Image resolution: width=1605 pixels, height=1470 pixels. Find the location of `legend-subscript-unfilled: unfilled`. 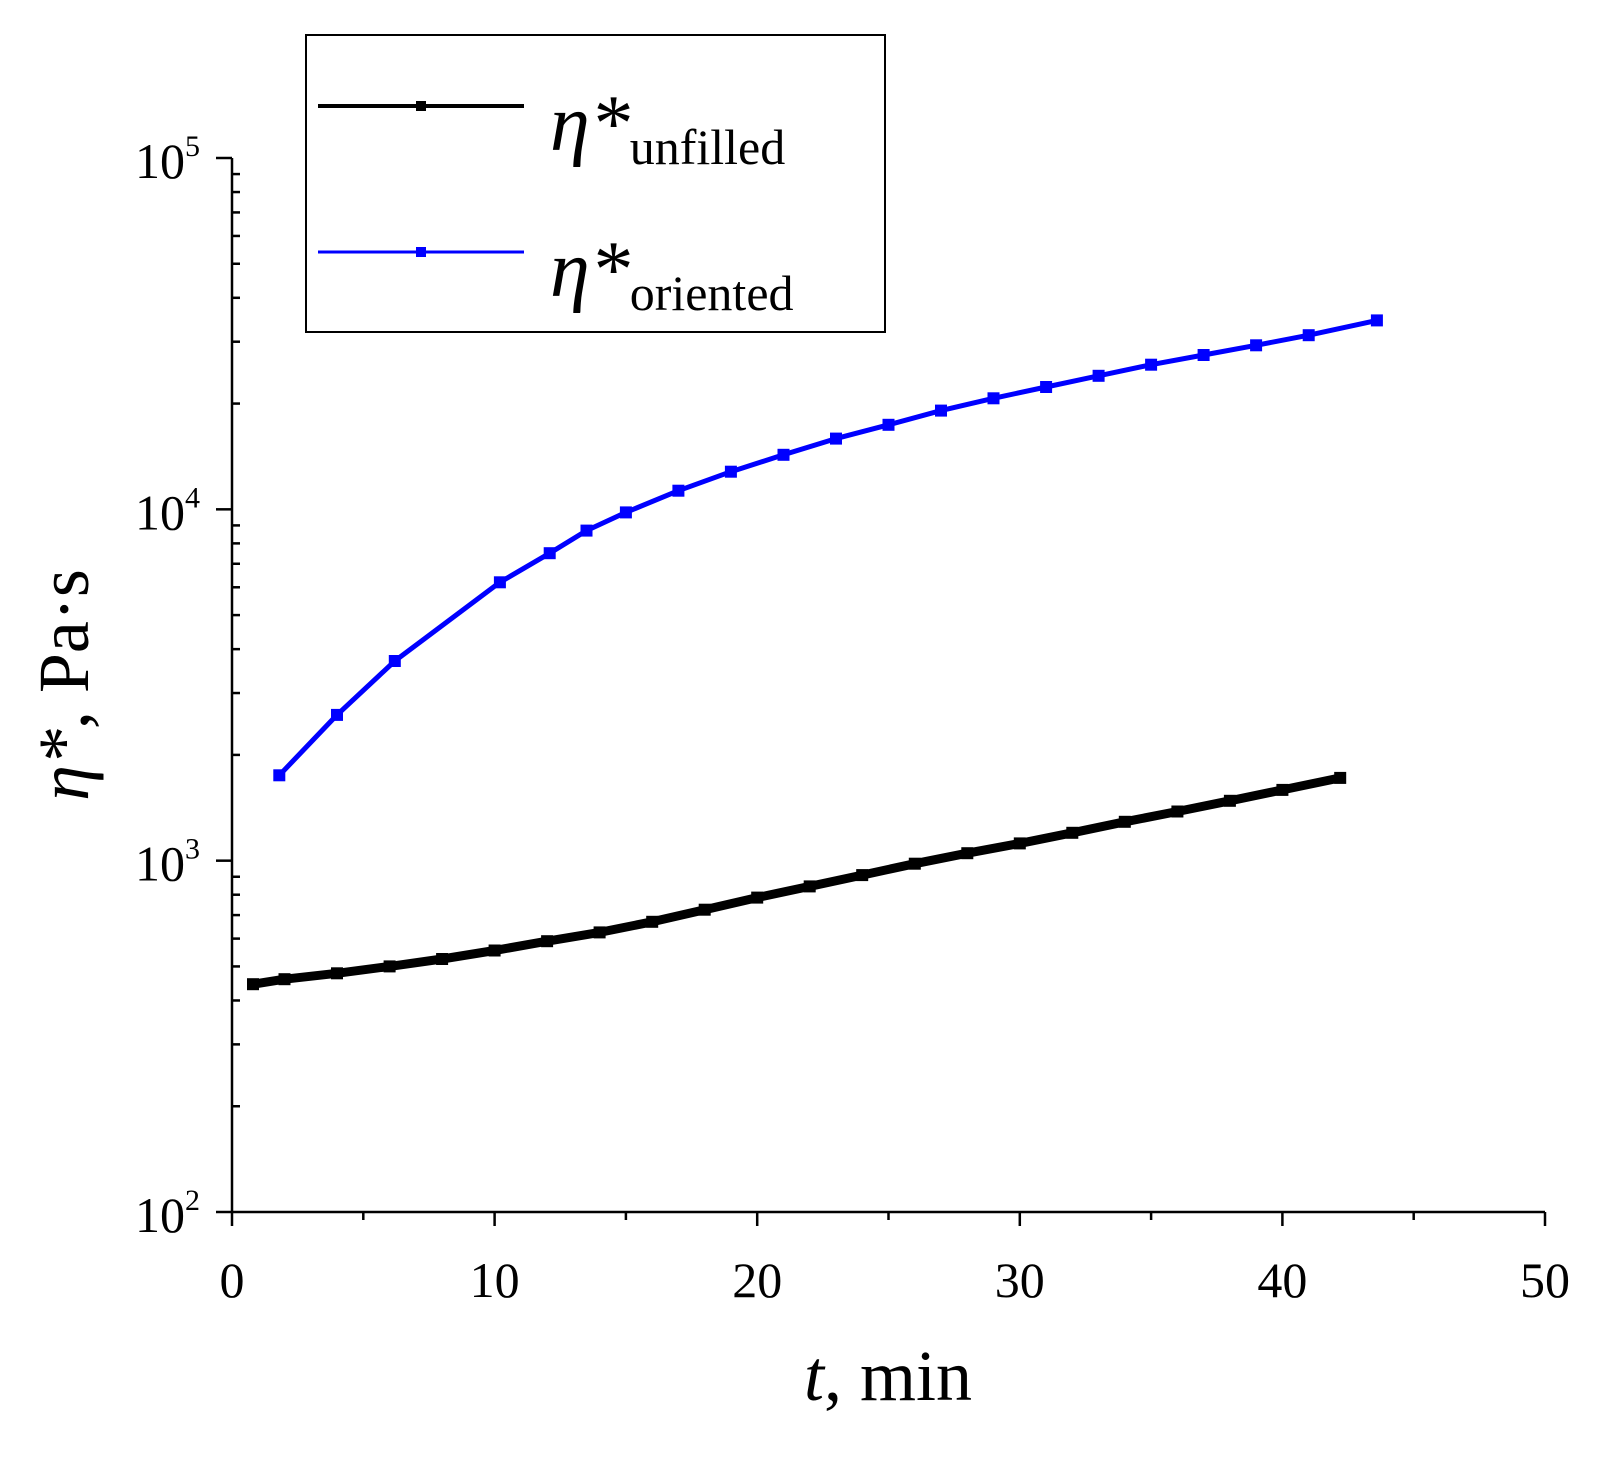

legend-subscript-unfilled: unfilled is located at coordinates (708, 147).